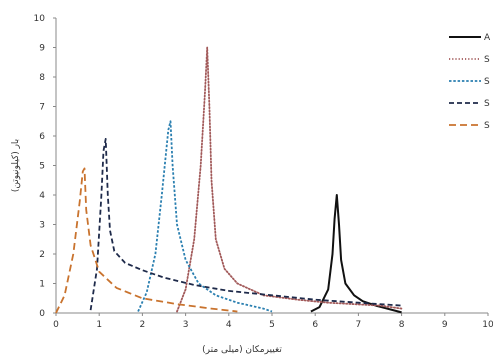 The image size is (493, 359). What do you see at coordinates (487, 60) in the screenshot?
I see `legend-label-2: S` at bounding box center [487, 60].